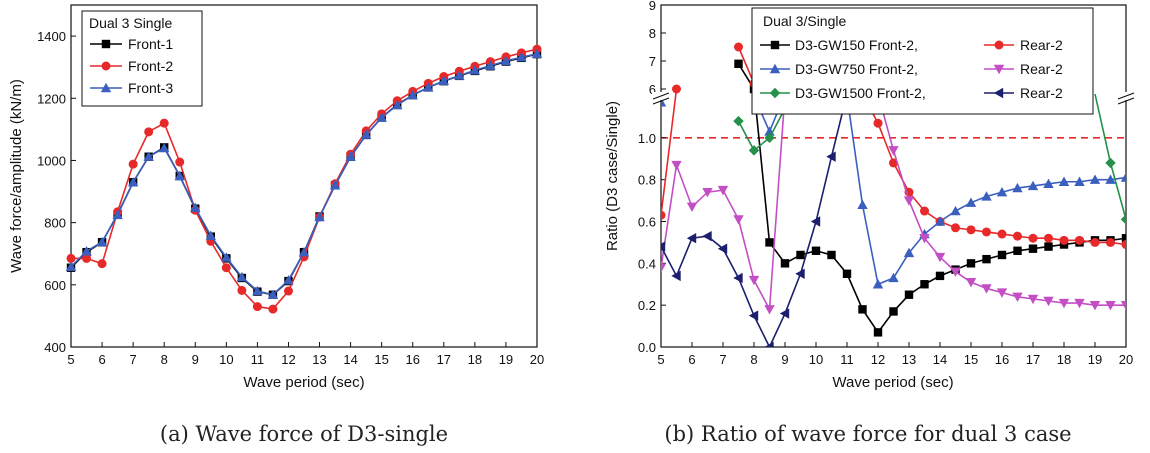 This screenshot has width=1150, height=453. What do you see at coordinates (647, 263) in the screenshot?
I see `chart-b-ytick-label: 0.4` at bounding box center [647, 263].